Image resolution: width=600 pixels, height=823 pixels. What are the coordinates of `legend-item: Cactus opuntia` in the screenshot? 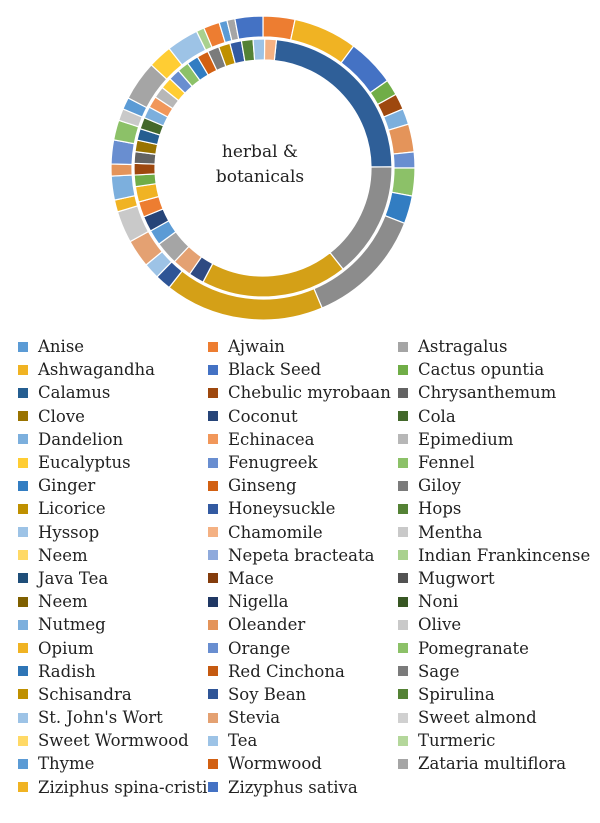 It's located at (493, 369).